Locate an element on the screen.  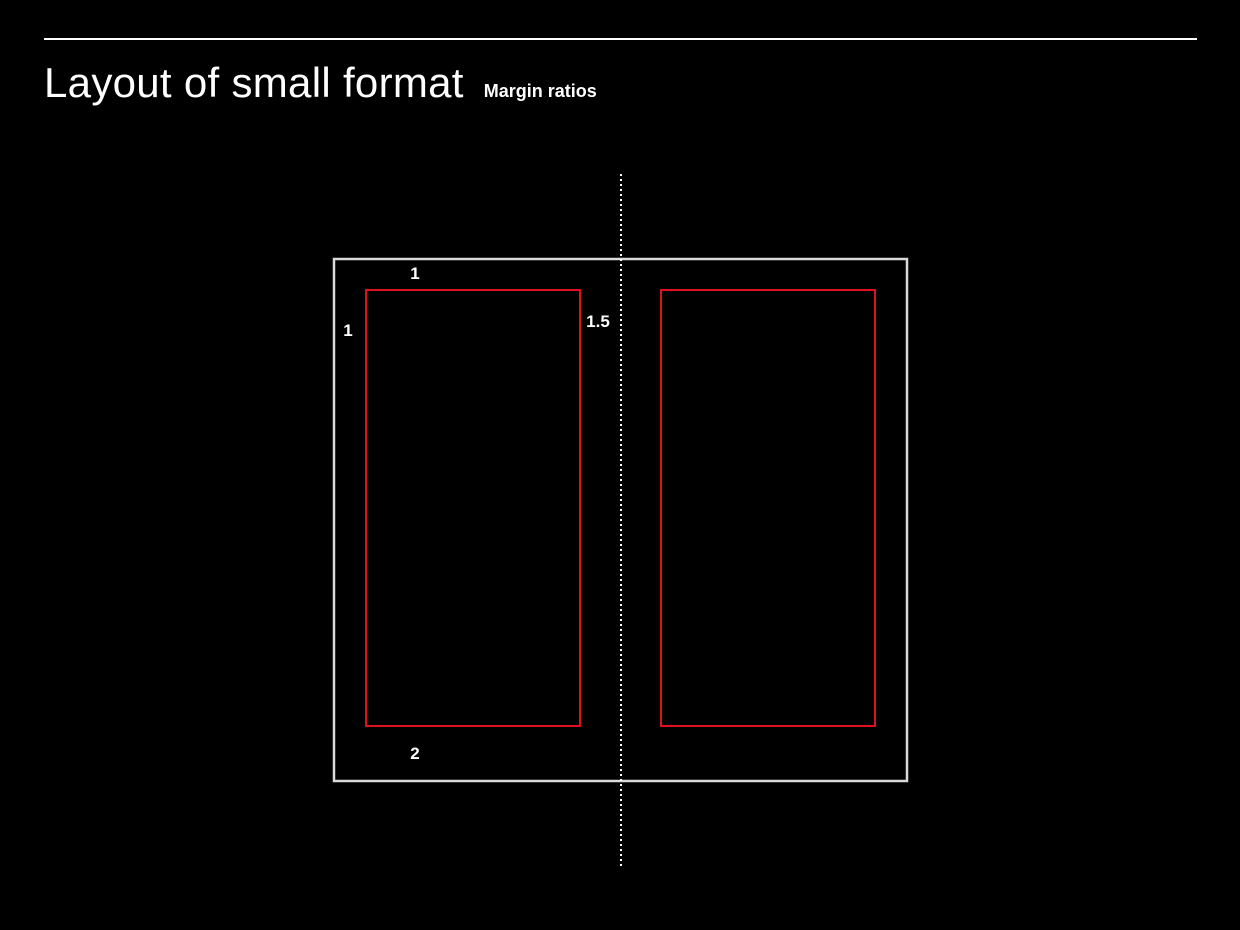
text-block-right is located at coordinates (768, 508).